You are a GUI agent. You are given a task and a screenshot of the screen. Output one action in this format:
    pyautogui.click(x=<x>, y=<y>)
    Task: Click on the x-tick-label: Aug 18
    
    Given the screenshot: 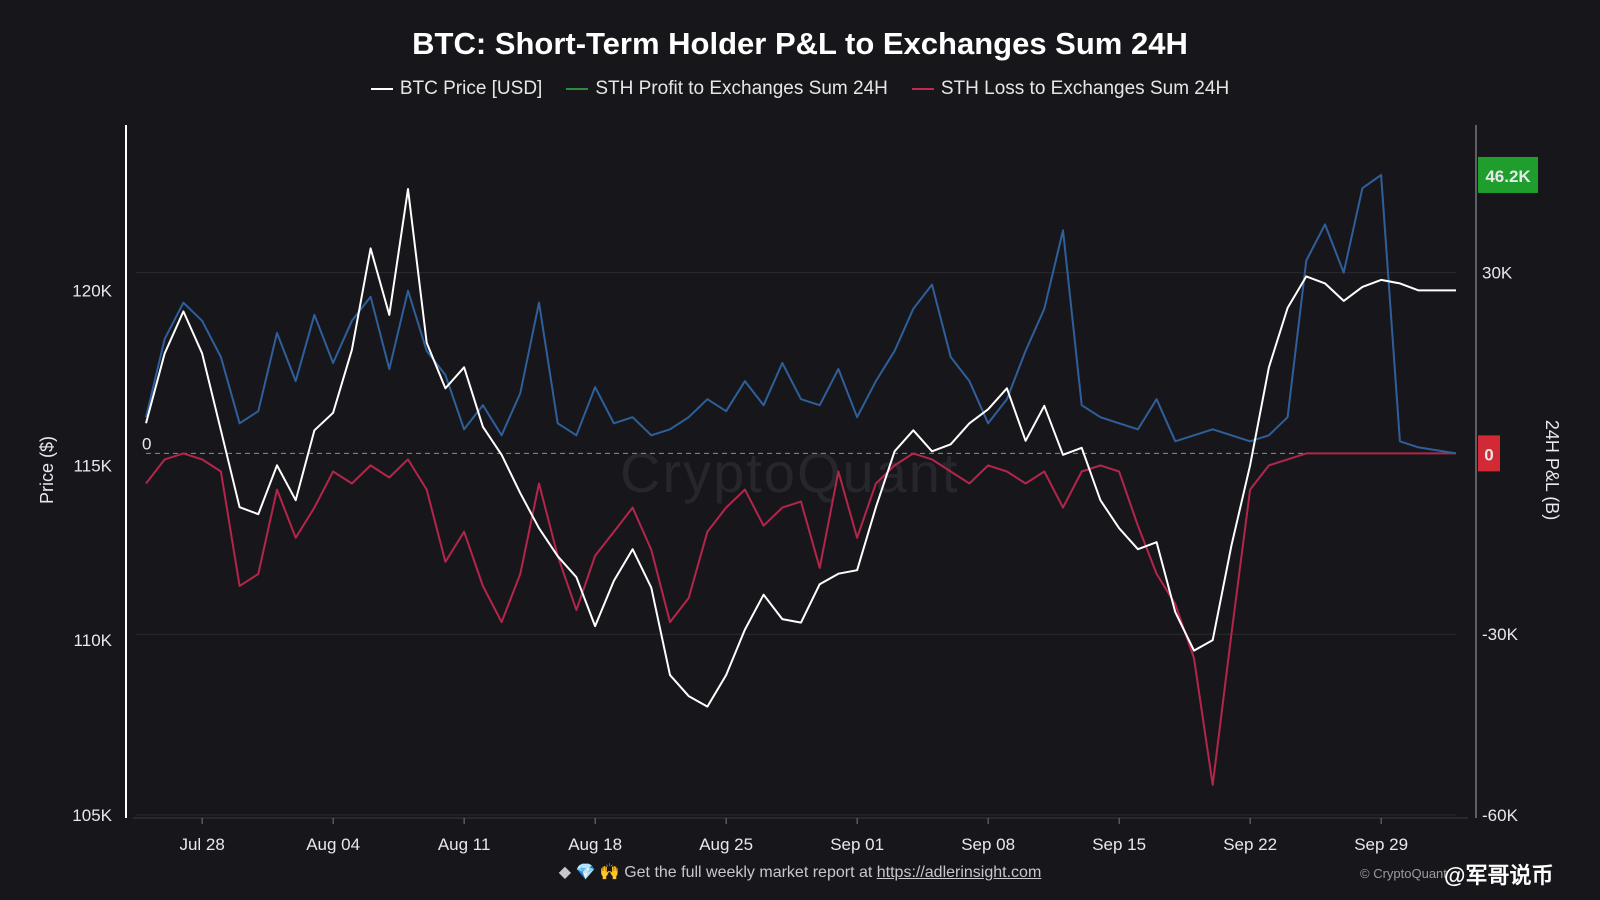 What is the action you would take?
    pyautogui.click(x=595, y=844)
    